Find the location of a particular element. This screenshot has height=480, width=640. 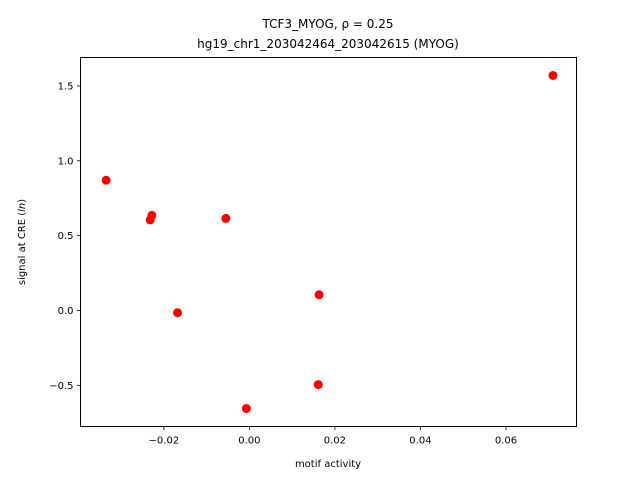

x-tick-label: 0.00 is located at coordinates (249, 441).